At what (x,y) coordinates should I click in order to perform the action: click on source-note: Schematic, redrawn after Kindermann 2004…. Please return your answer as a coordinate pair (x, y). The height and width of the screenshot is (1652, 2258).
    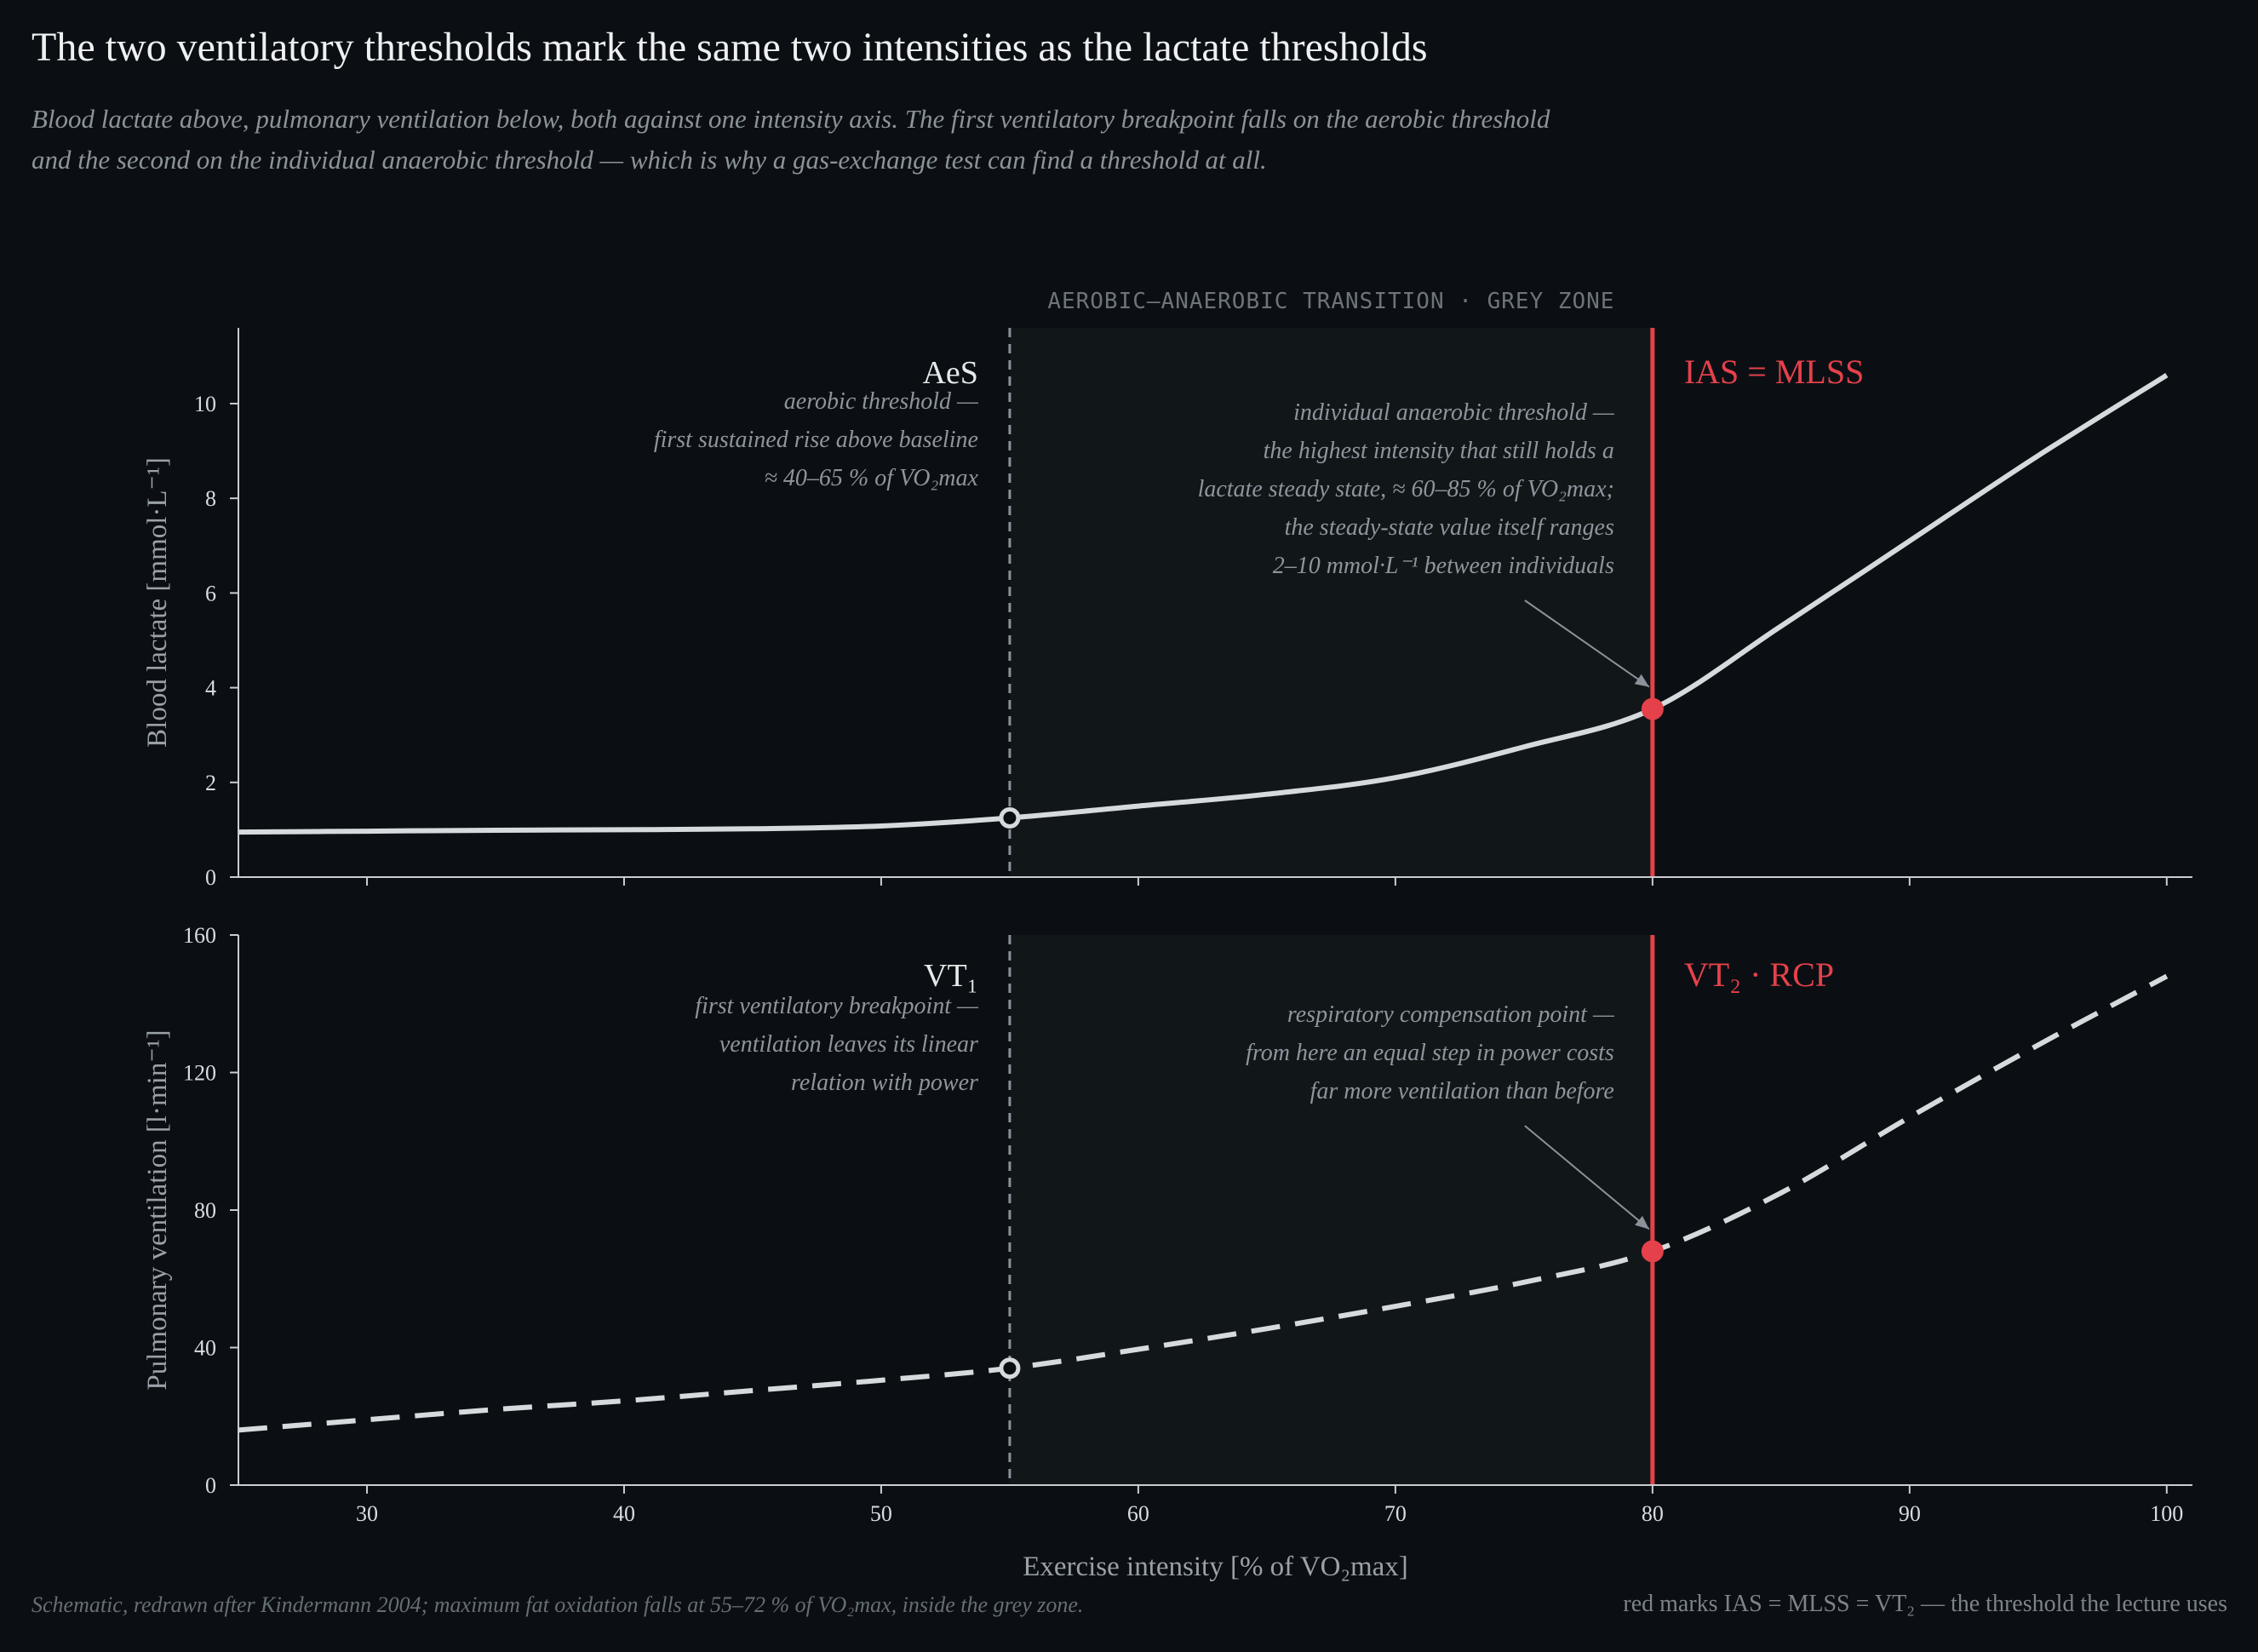
    Looking at the image, I should click on (558, 1604).